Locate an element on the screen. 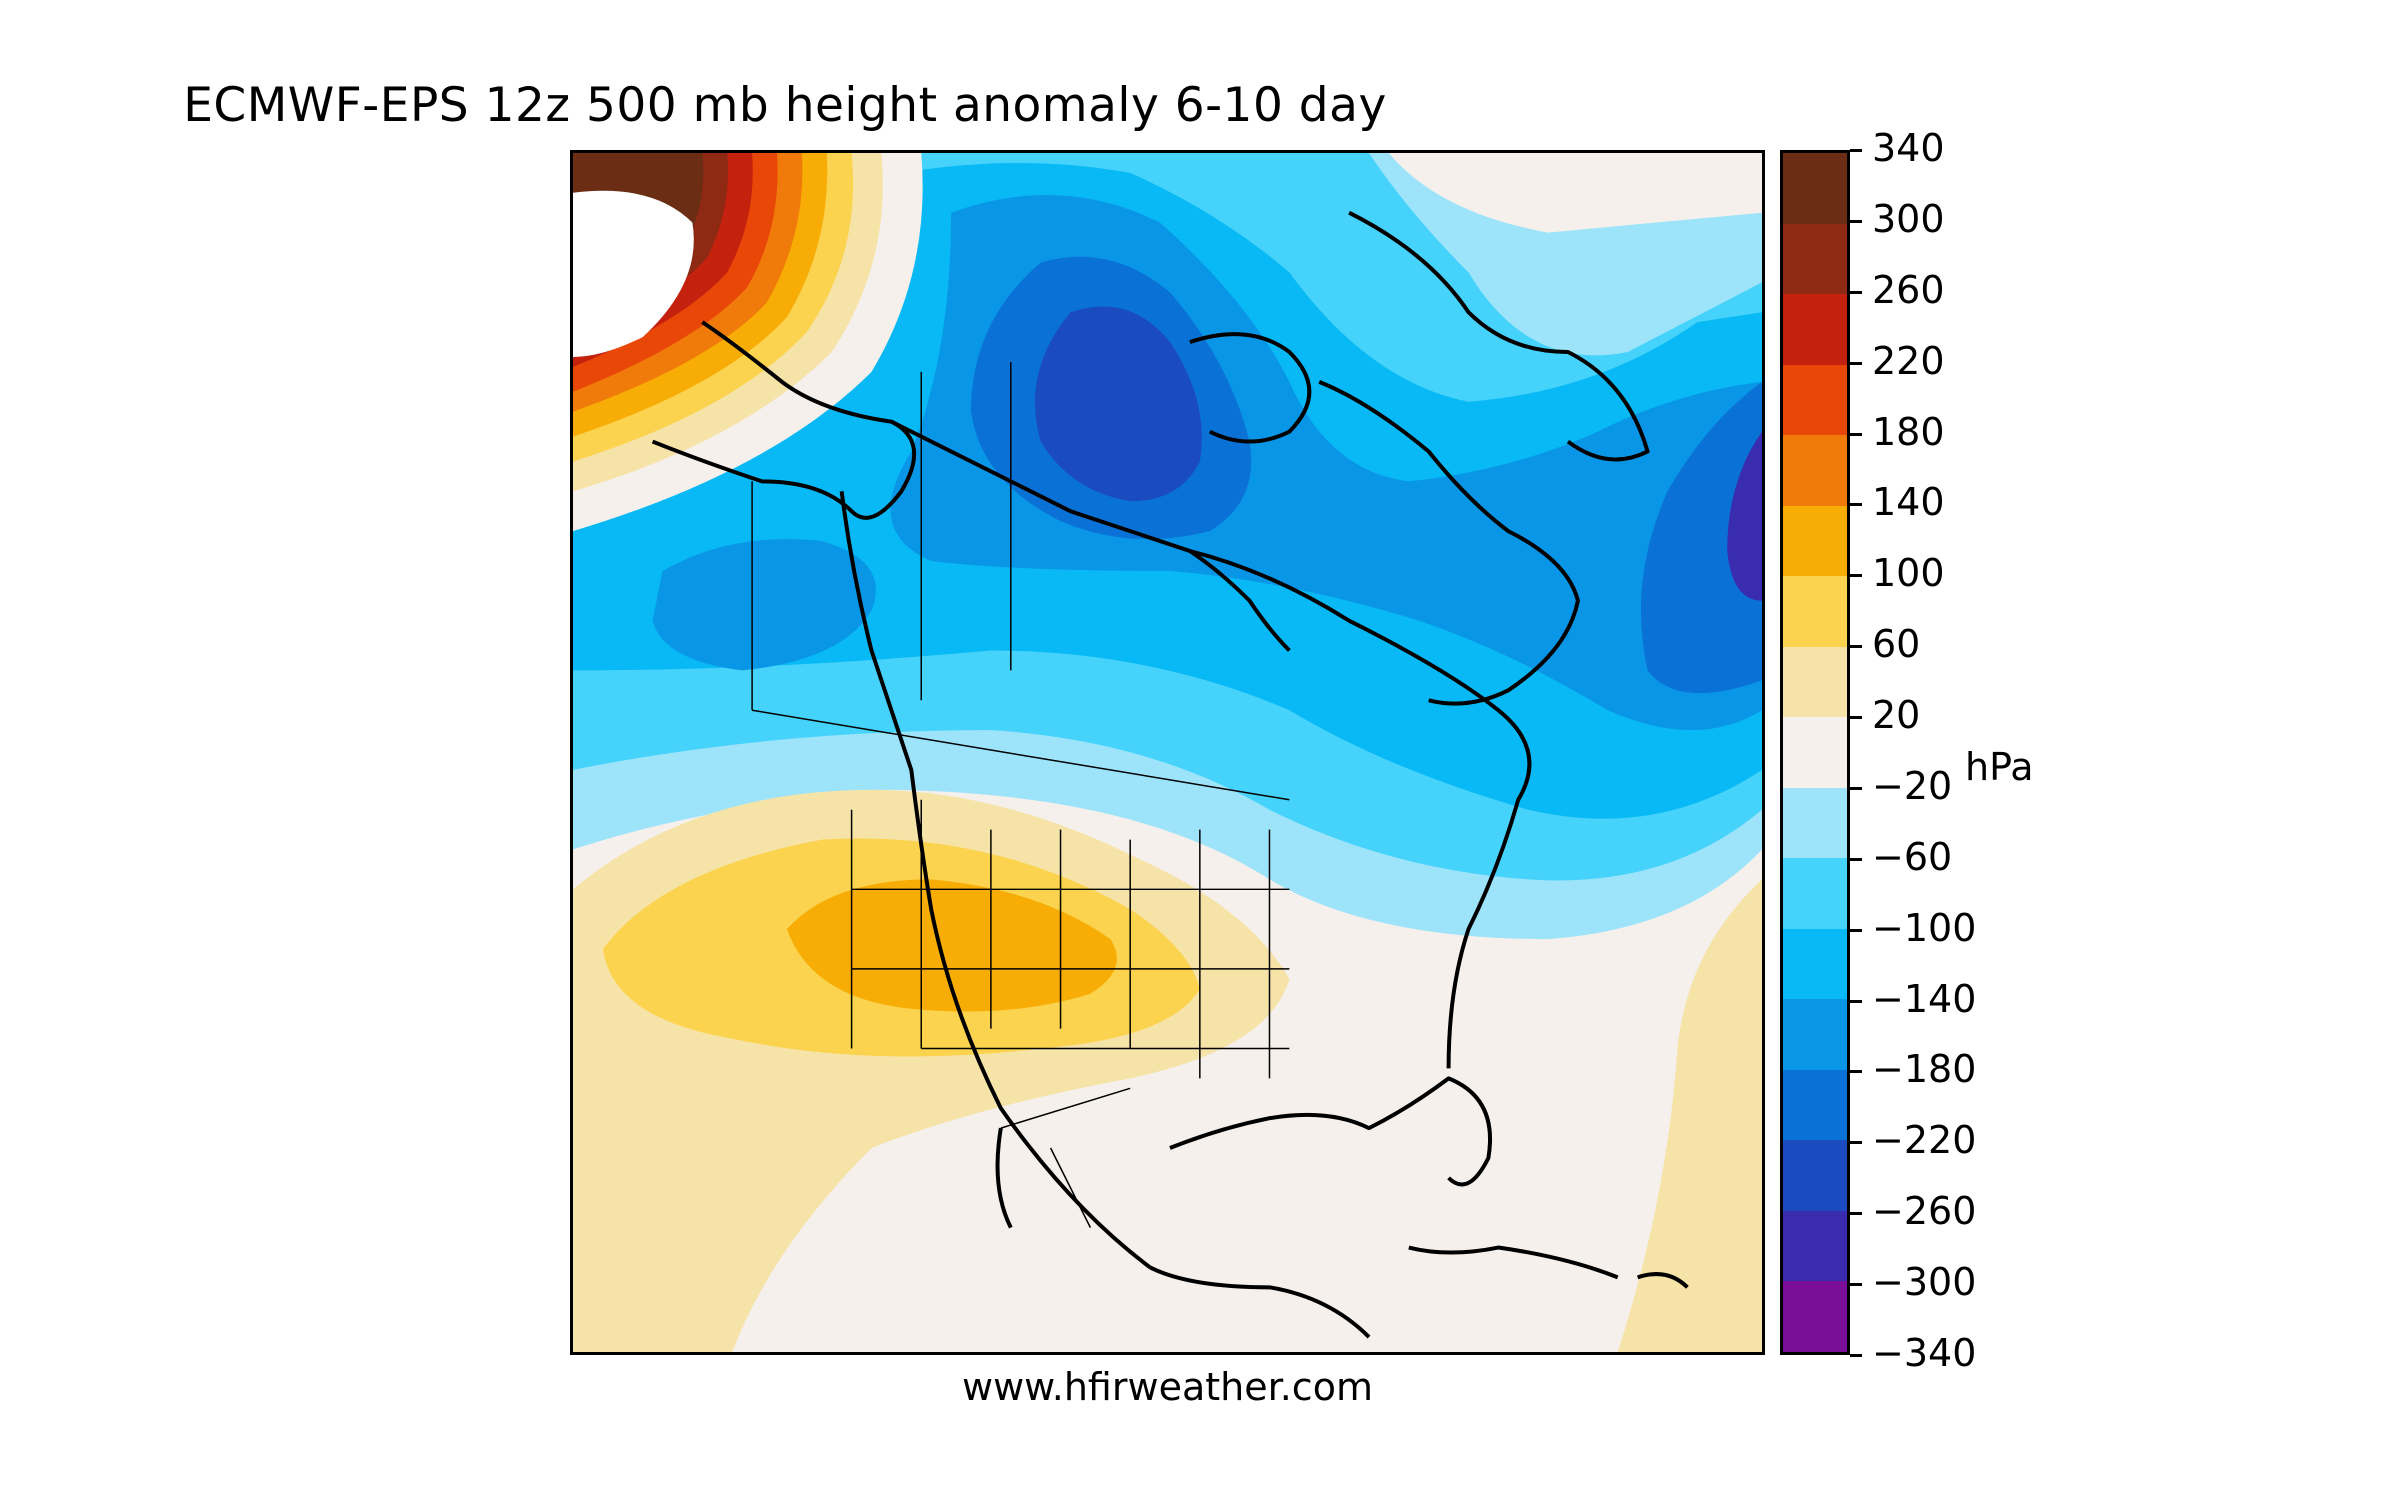 The width and height of the screenshot is (2400, 1500). tick-label: 300 is located at coordinates (1908, 218).